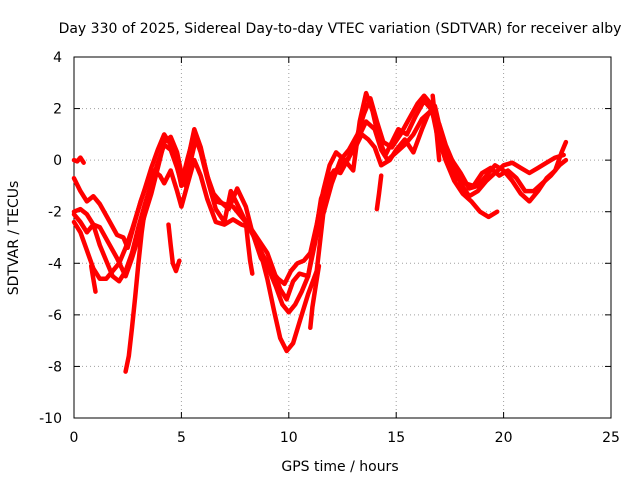 The height and width of the screenshot is (480, 640). What do you see at coordinates (315, 297) in the screenshot?
I see `series-short-f` at bounding box center [315, 297].